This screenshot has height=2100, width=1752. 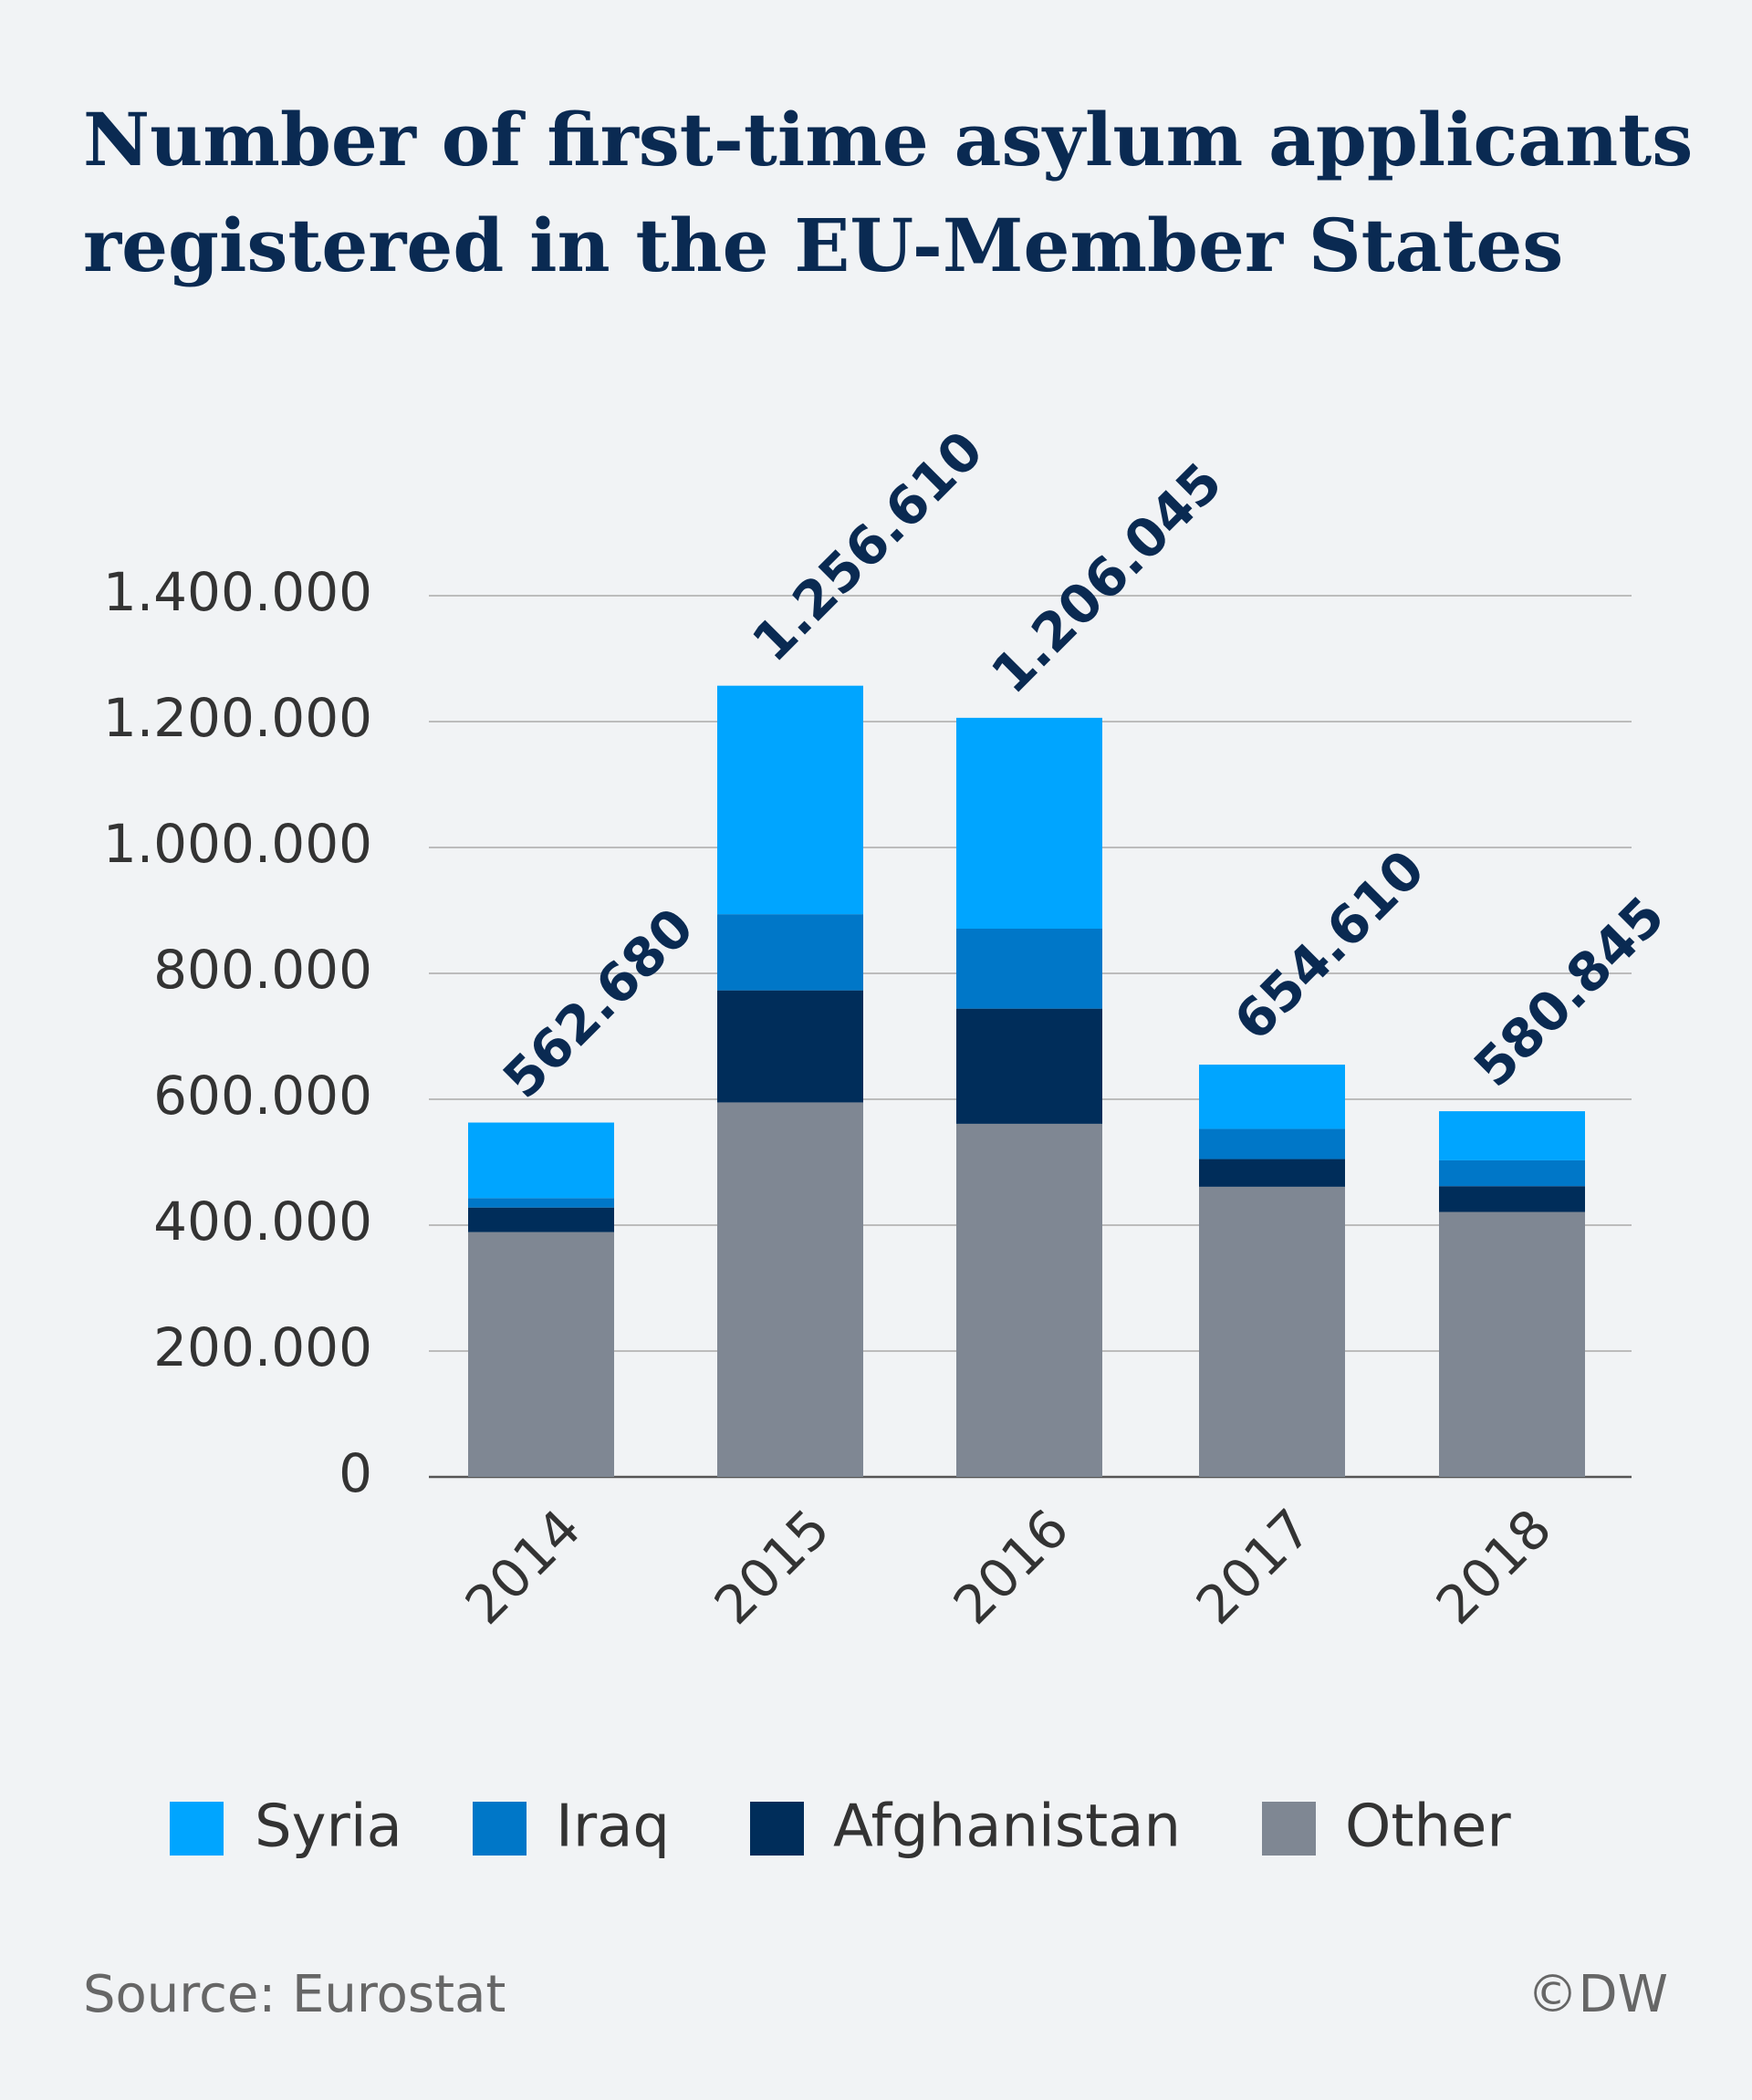 What do you see at coordinates (1253, 1566) in the screenshot?
I see `x-tick-label: 2017` at bounding box center [1253, 1566].